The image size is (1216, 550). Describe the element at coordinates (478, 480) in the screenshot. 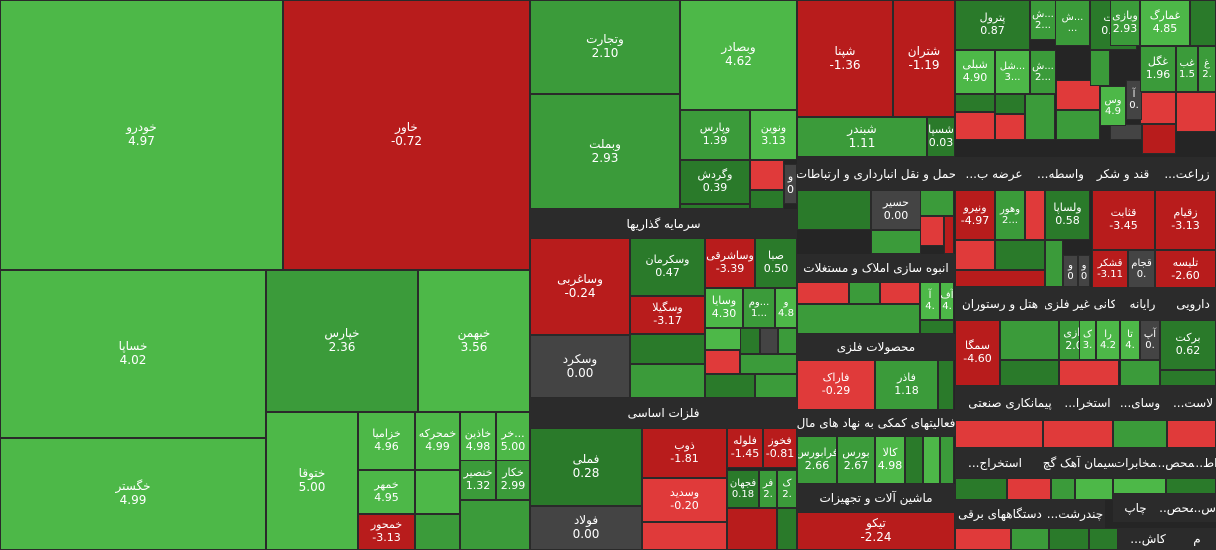

I see `stock-tile: خنصیر 1.32` at that location.